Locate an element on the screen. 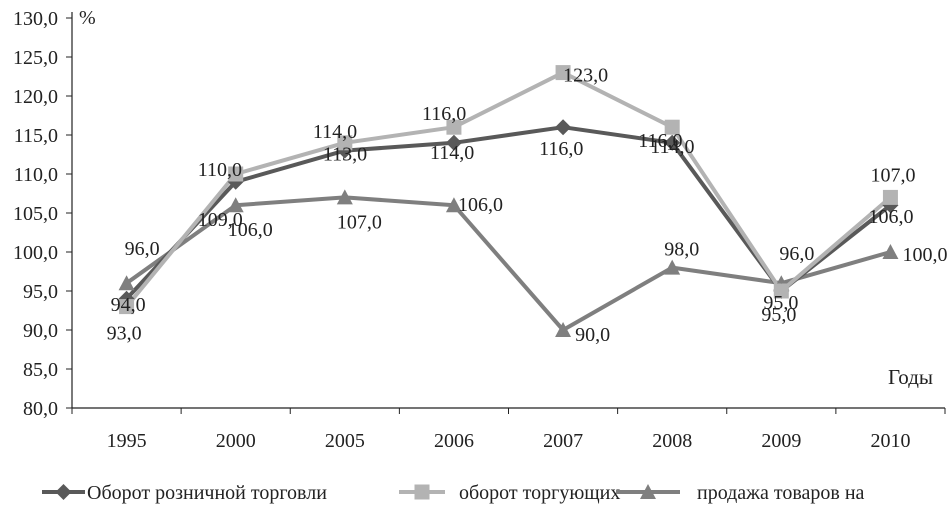 The width and height of the screenshot is (952, 512). data-label: 98,0 is located at coordinates (681, 250).